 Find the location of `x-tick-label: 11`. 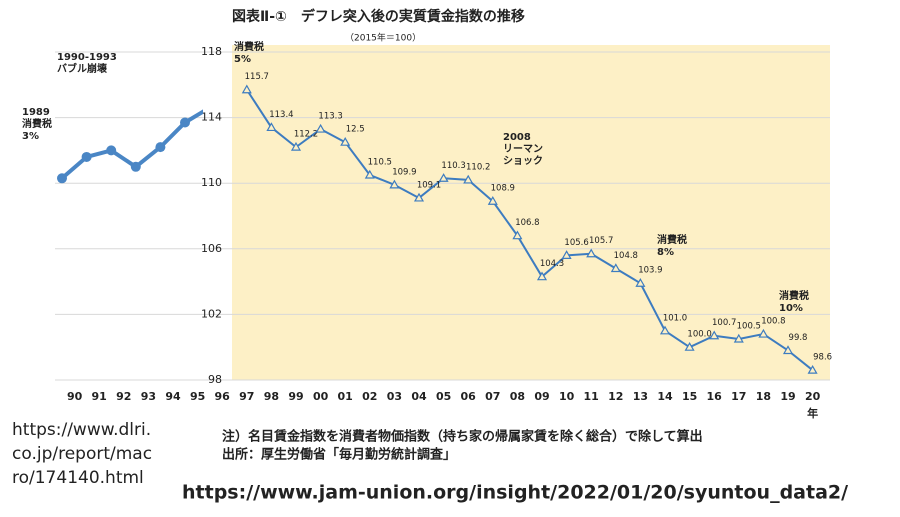

x-tick-label: 11 is located at coordinates (591, 396).